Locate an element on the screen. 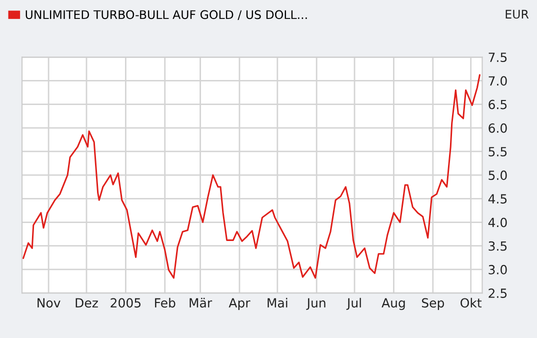 The image size is (537, 338). x-tick-label: Jun is located at coordinates (316, 304).